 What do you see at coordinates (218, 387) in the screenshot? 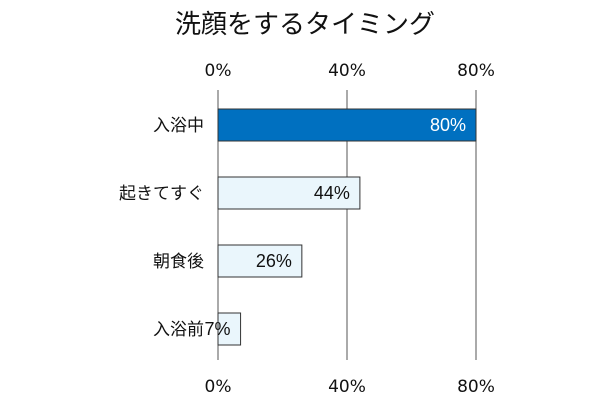
I see `bottom-tick-label-0: 0%` at bounding box center [218, 387].